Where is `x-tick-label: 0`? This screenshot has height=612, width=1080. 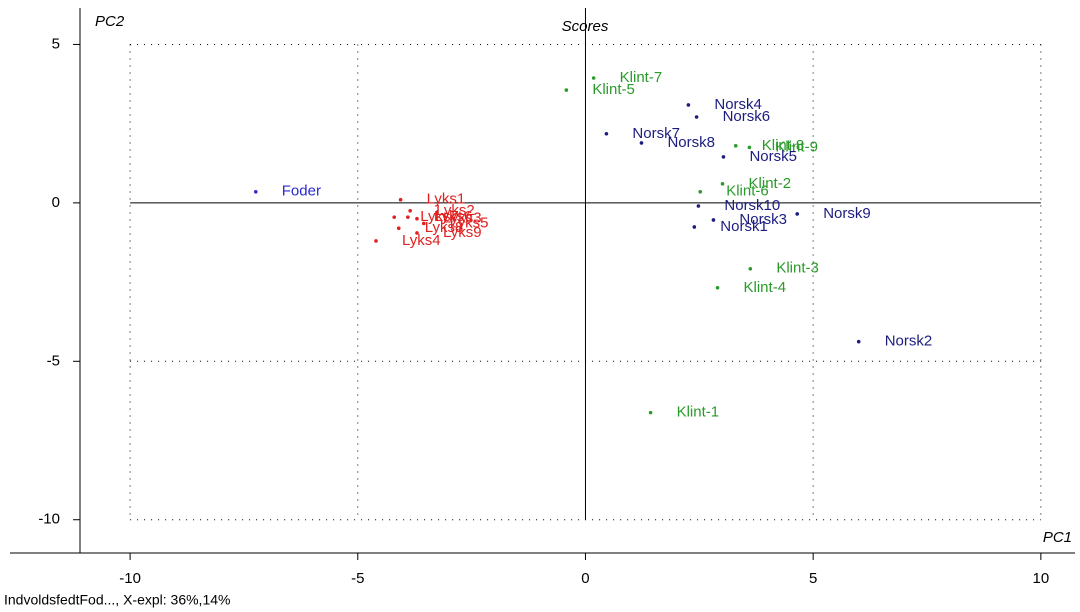 x-tick-label: 0 is located at coordinates (585, 578).